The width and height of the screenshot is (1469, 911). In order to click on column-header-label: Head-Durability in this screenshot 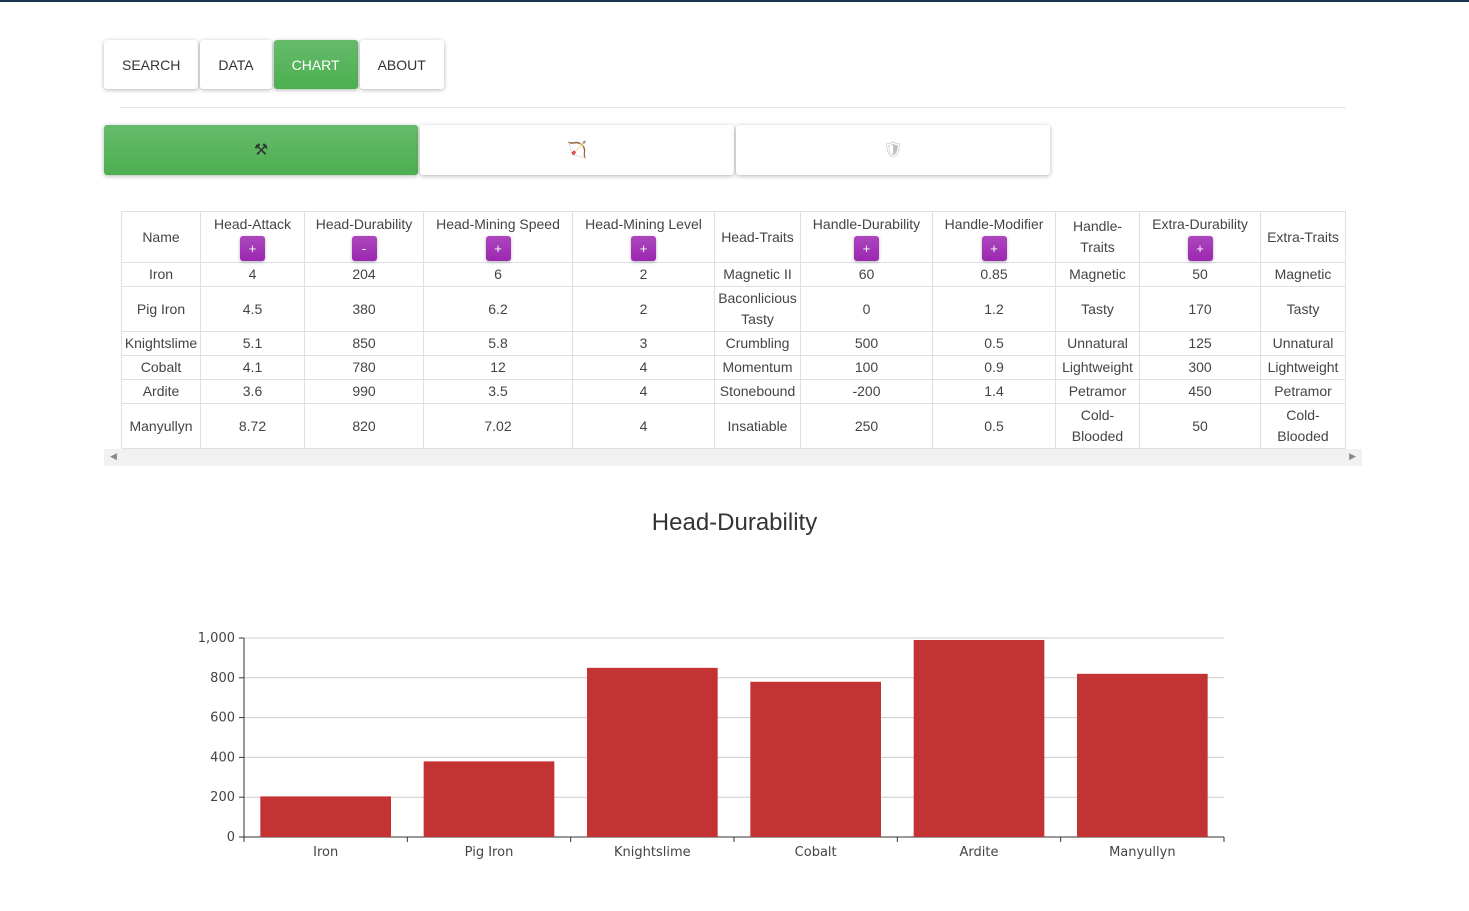, I will do `click(364, 223)`.